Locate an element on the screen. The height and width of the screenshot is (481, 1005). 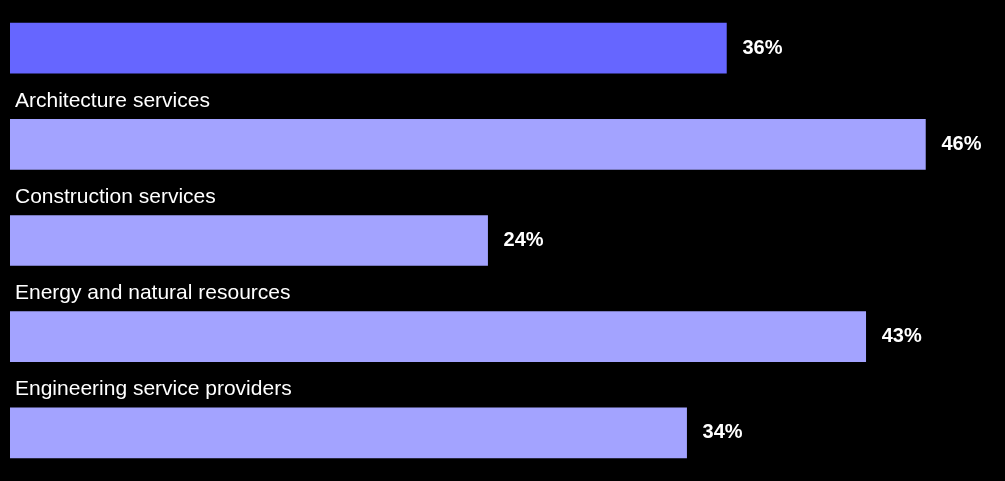
data-label: 24% is located at coordinates (523, 239).